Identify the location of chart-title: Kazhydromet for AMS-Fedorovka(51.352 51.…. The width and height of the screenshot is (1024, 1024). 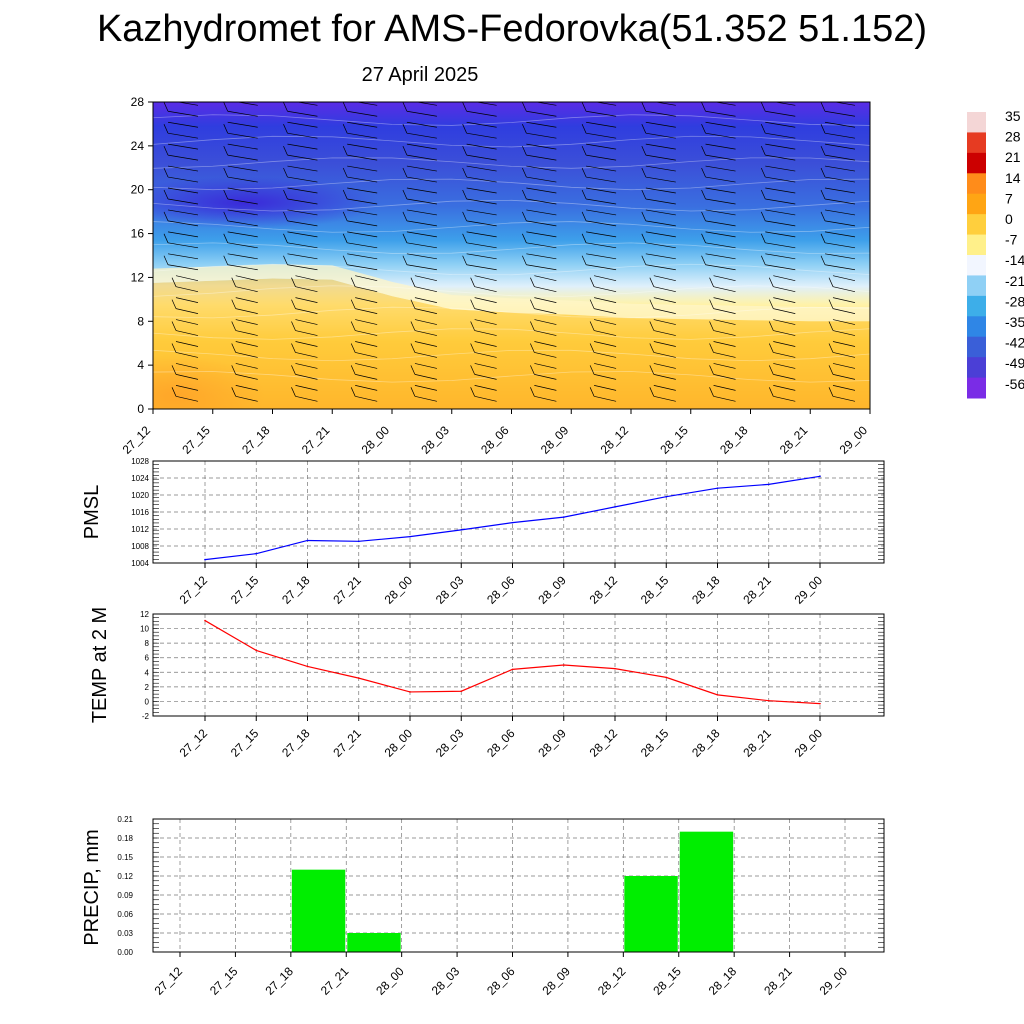
(512, 29).